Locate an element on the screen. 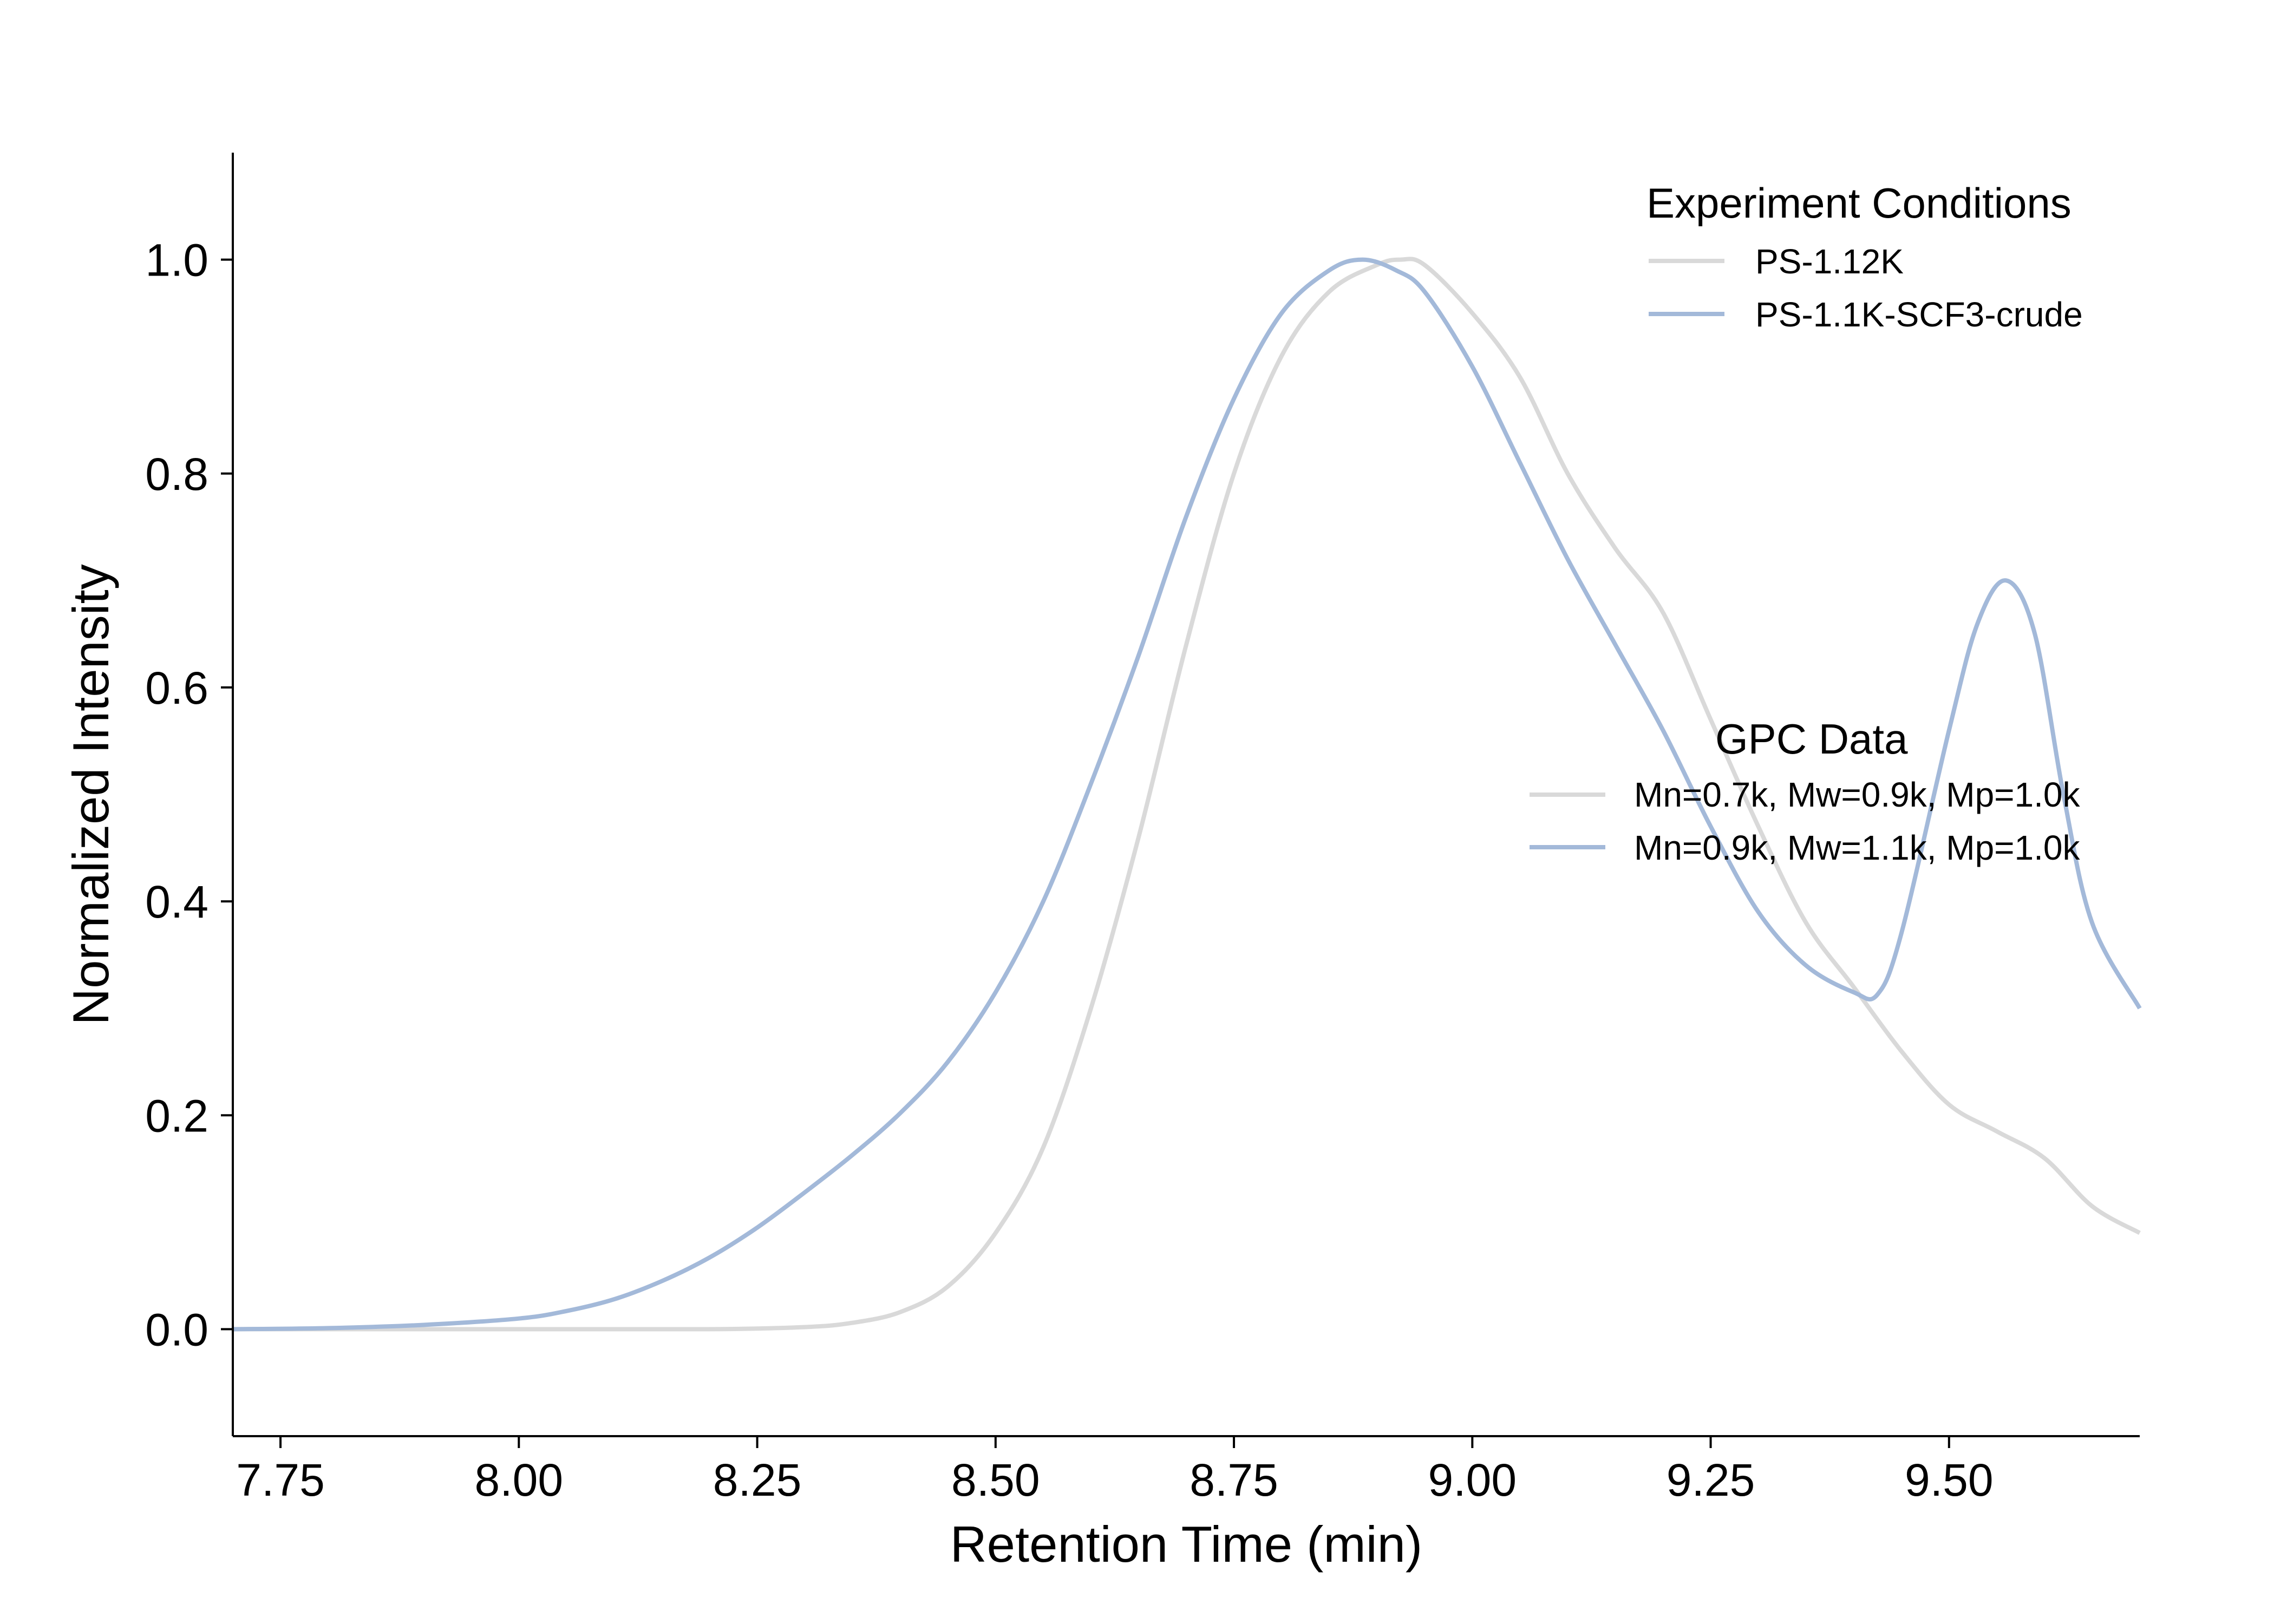 The height and width of the screenshot is (1624, 2274). y-tick-label: 0.8 is located at coordinates (177, 475).